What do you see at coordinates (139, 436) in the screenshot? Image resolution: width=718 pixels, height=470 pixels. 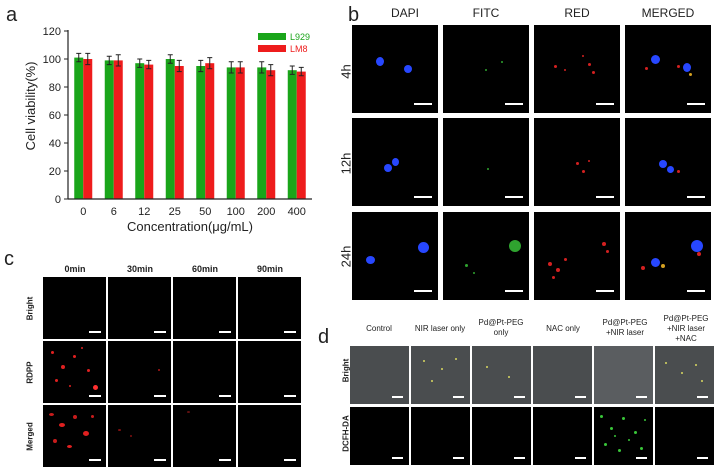 I see `panel-c-image-merged-30min` at bounding box center [139, 436].